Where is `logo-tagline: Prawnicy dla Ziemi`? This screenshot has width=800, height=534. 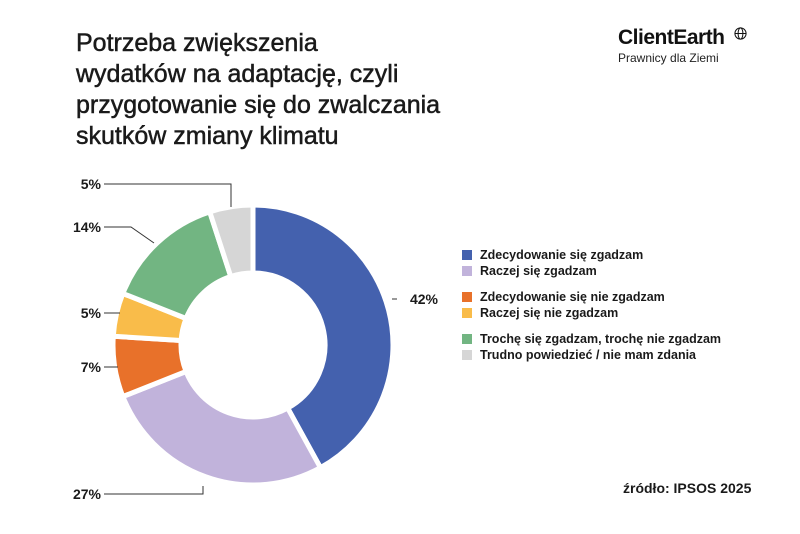 logo-tagline: Prawnicy dla Ziemi is located at coordinates (668, 58).